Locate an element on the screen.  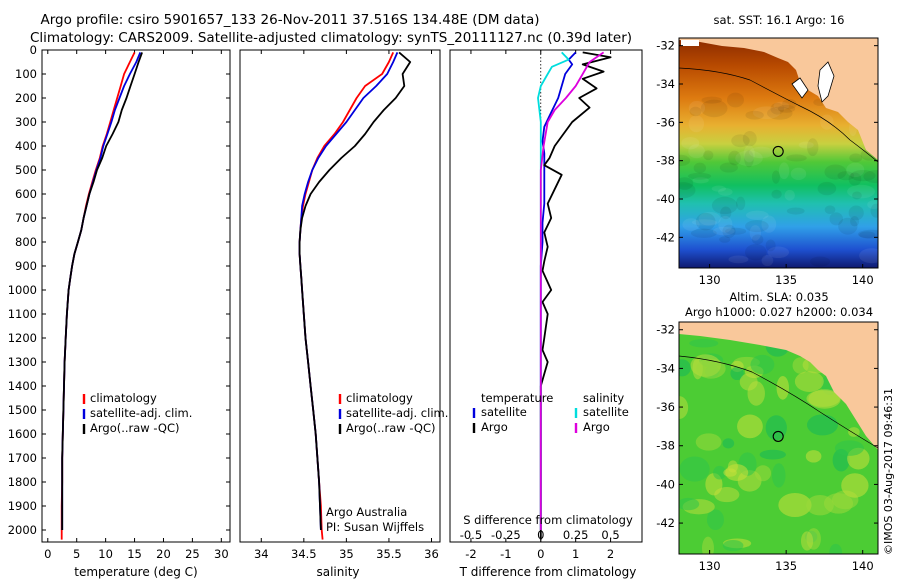
map-y-tick-label: -36 is located at coordinates (665, 122).